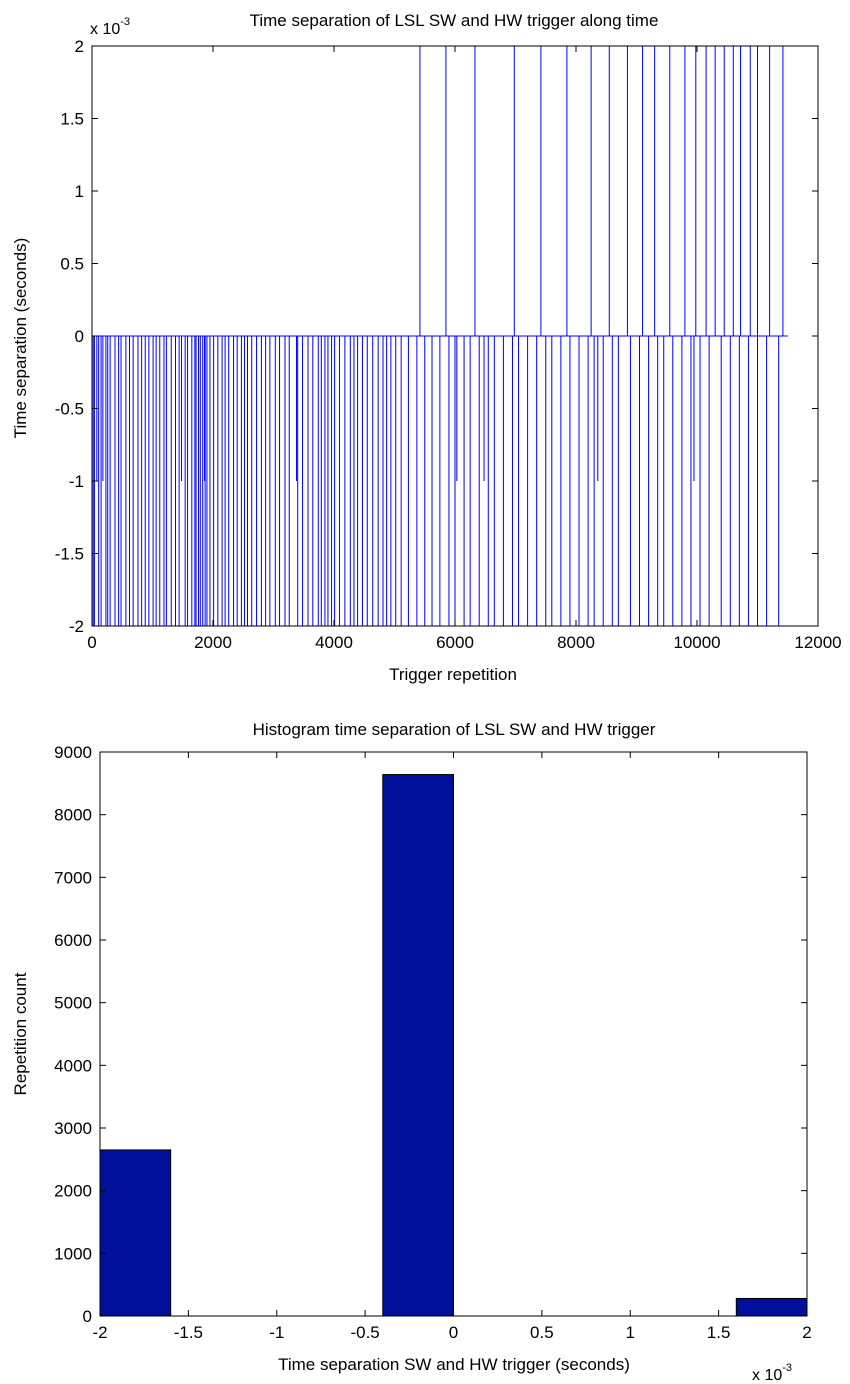  What do you see at coordinates (719, 1332) in the screenshot?
I see `x-tick-label: 1.5` at bounding box center [719, 1332].